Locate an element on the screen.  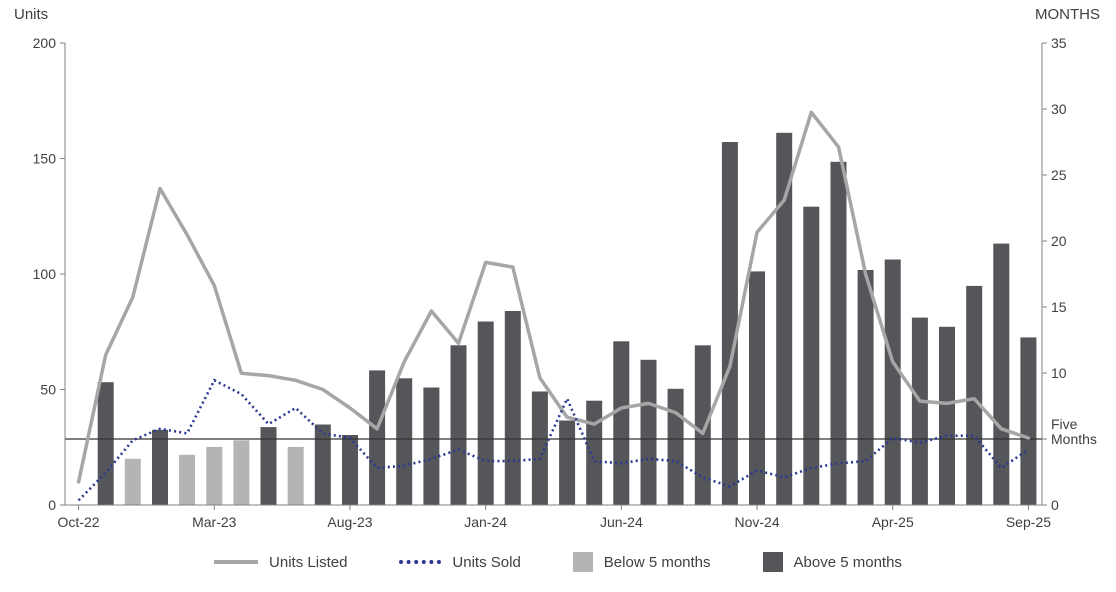
left-axis-tick-label: 0 is located at coordinates (52, 505).